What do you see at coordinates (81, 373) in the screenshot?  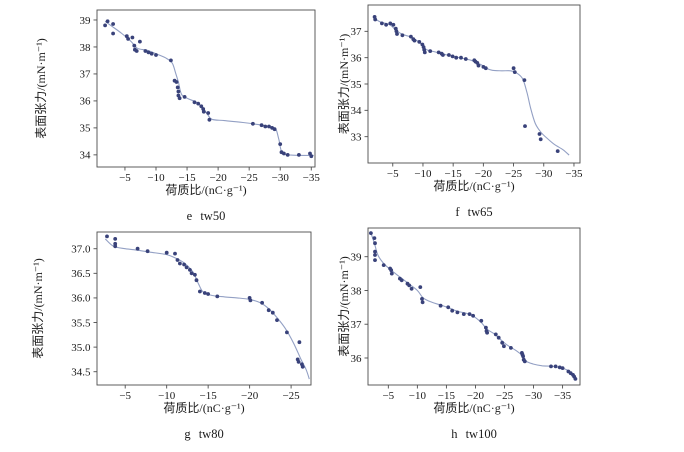 I see `y-tick-label: 34.5` at bounding box center [81, 373].